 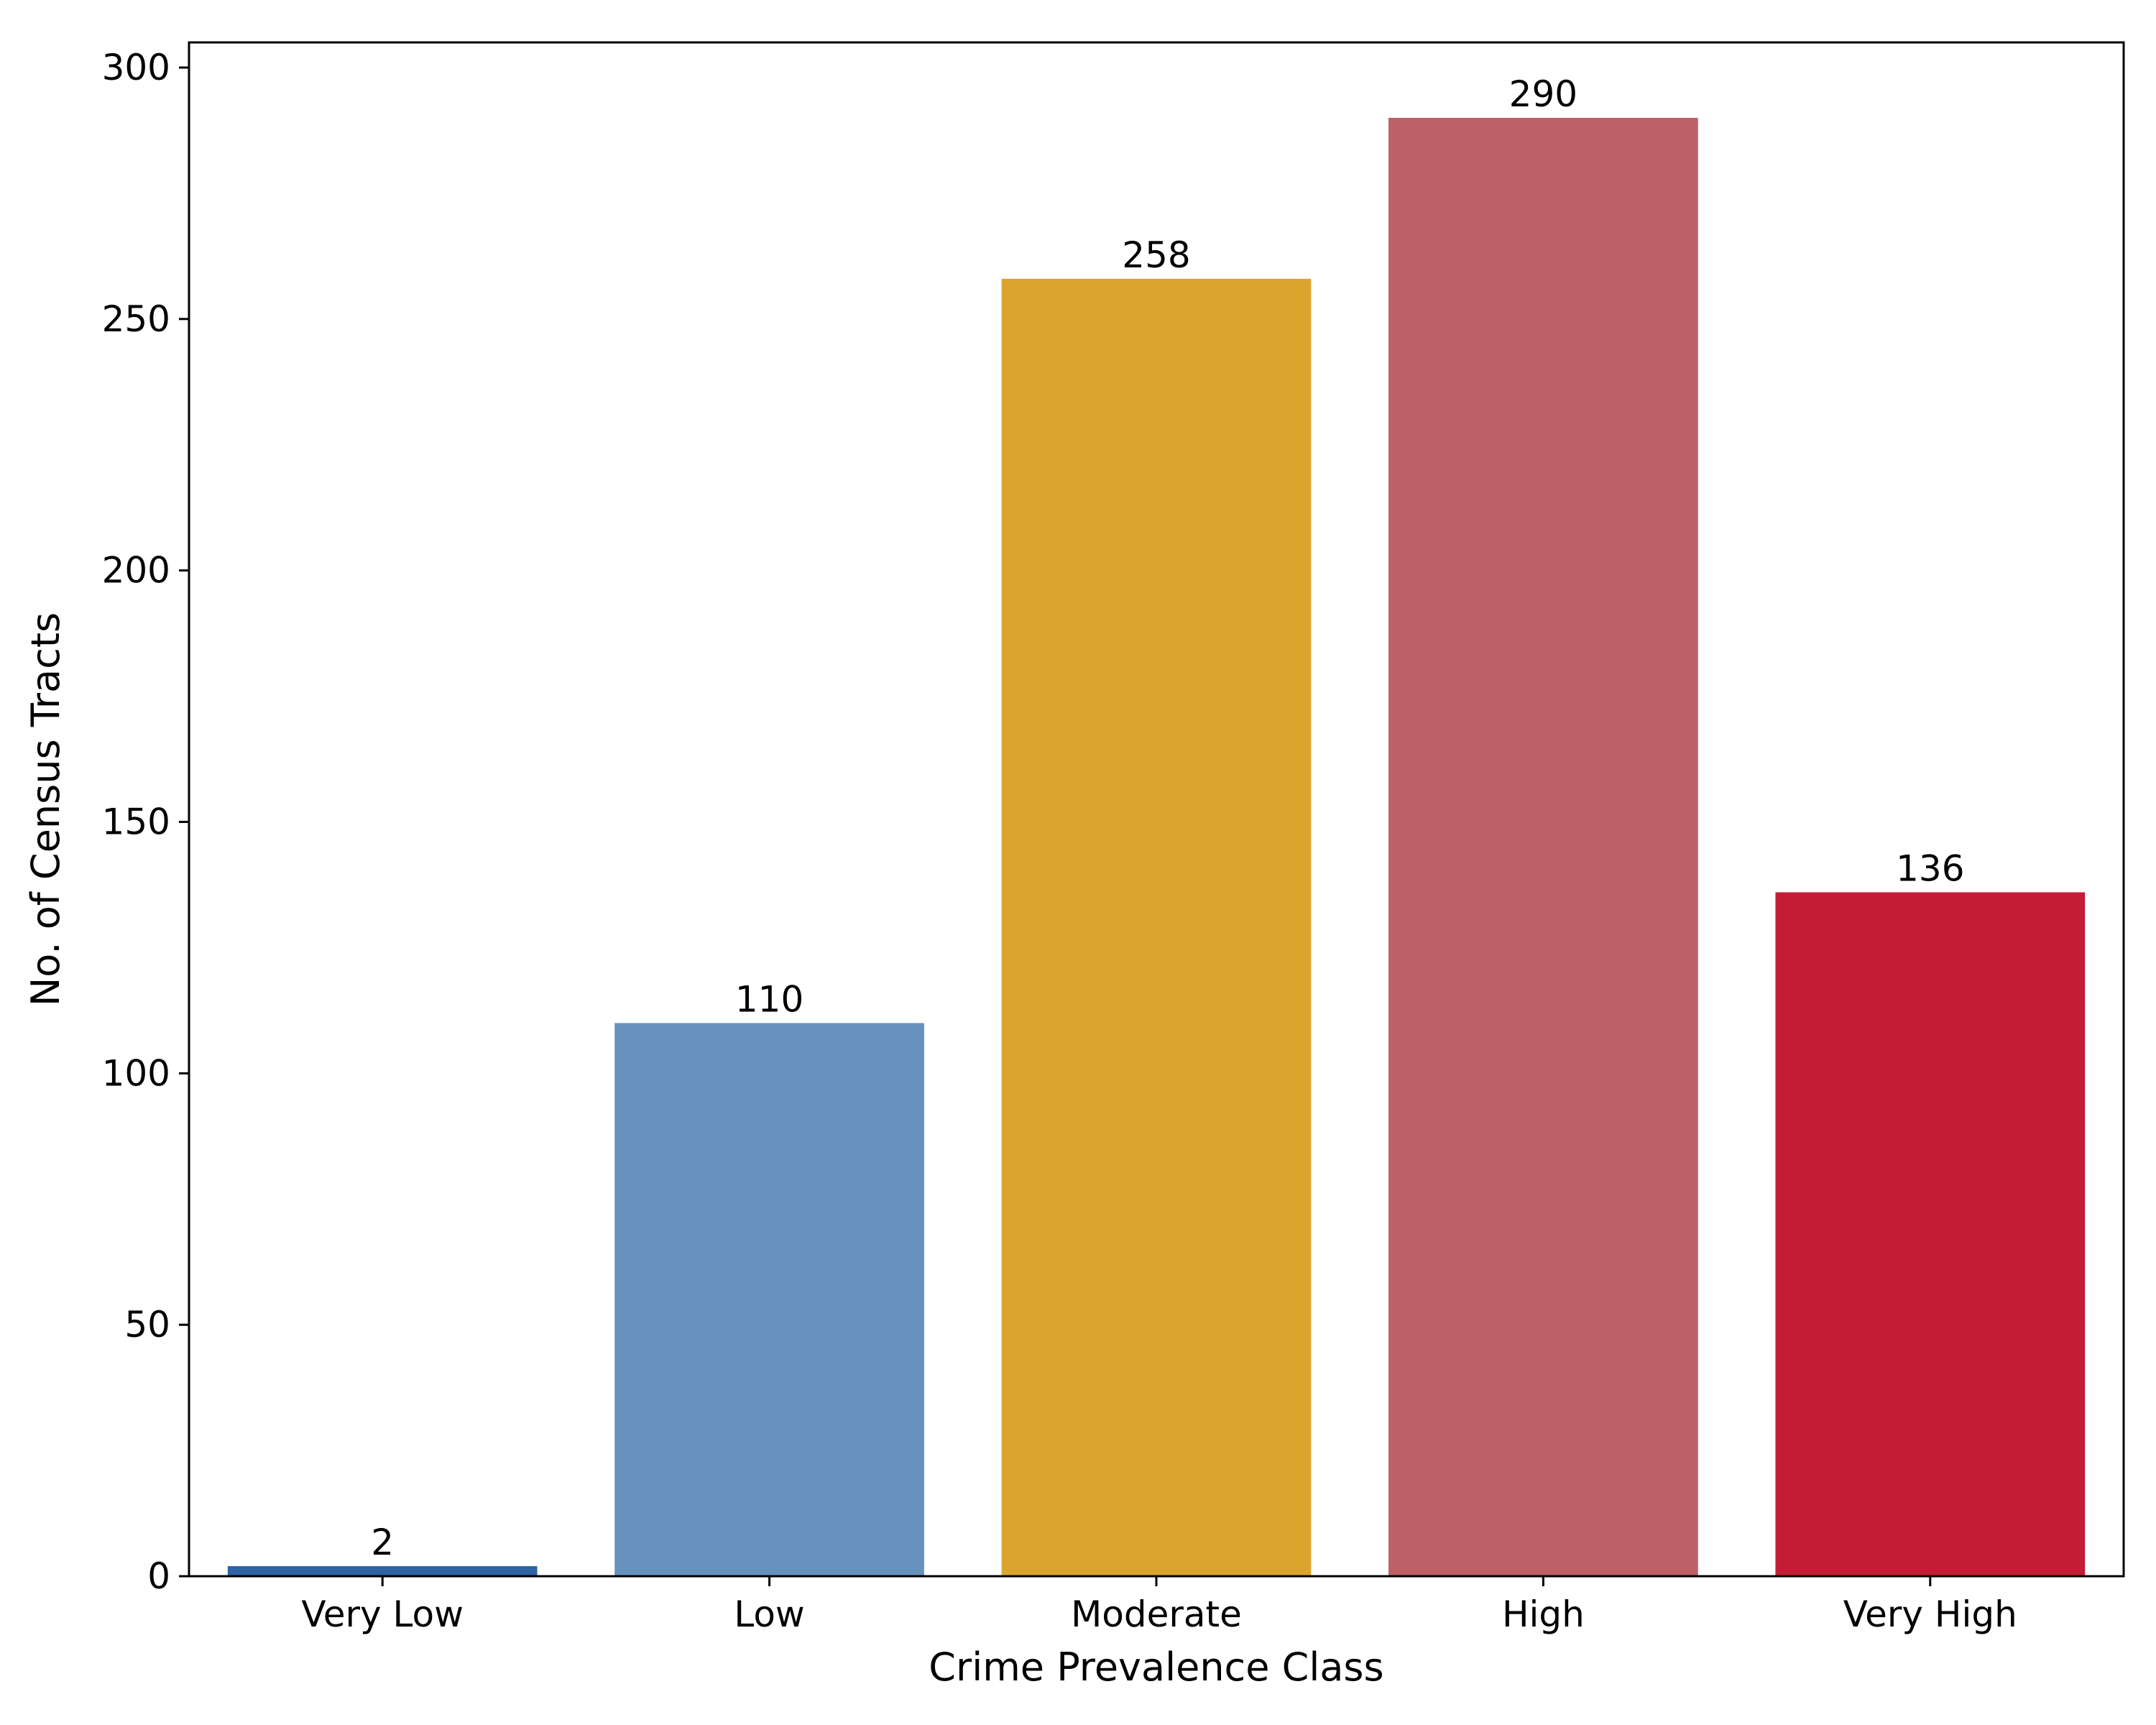 I want to click on data-label: 258, so click(x=1156, y=255).